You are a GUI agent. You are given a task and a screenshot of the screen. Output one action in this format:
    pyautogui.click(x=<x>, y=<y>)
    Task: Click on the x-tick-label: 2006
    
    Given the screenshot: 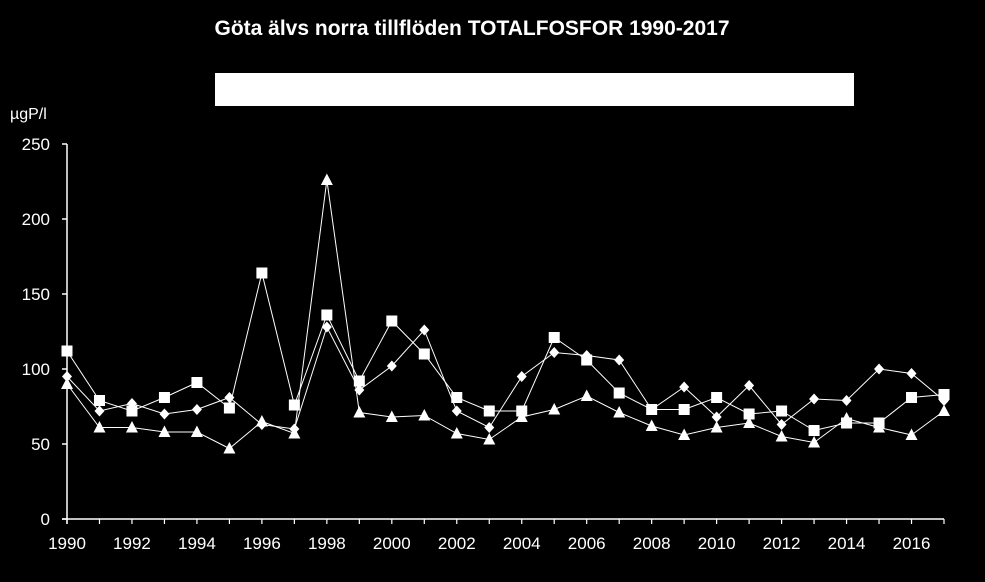 What is the action you would take?
    pyautogui.click(x=587, y=543)
    